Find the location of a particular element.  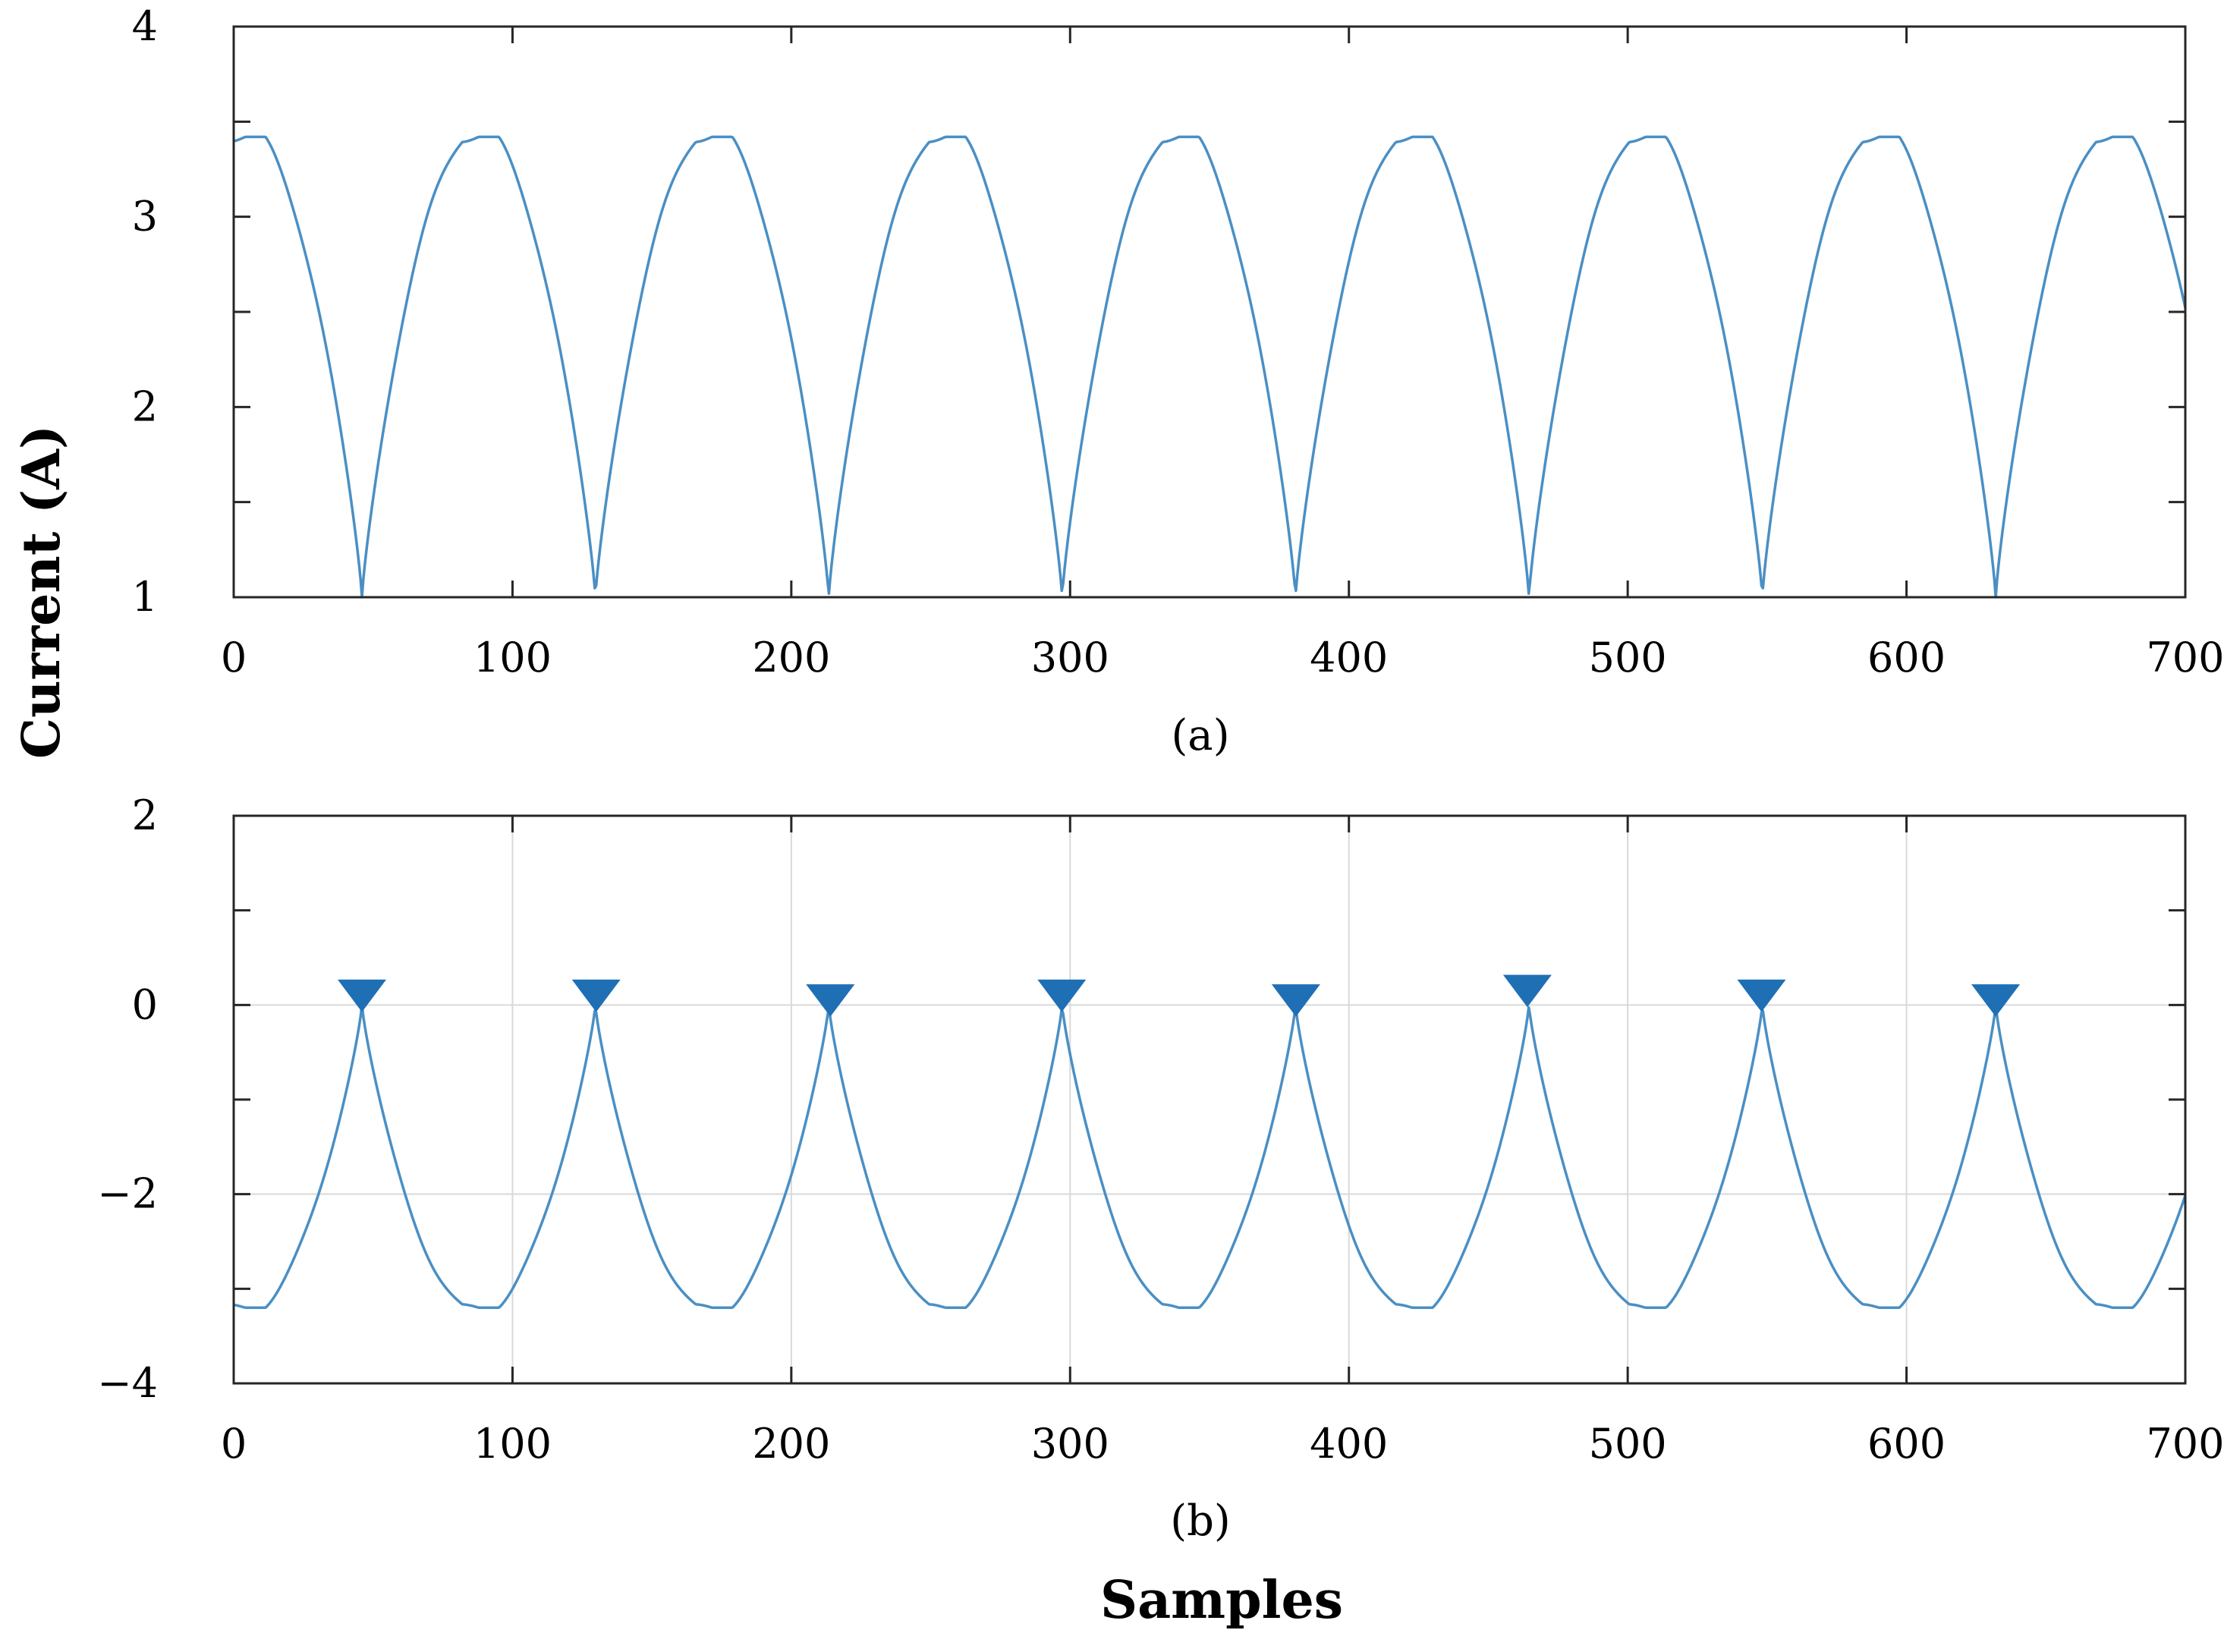

panel-a-xtick-label-6: 600 is located at coordinates (1906, 657).